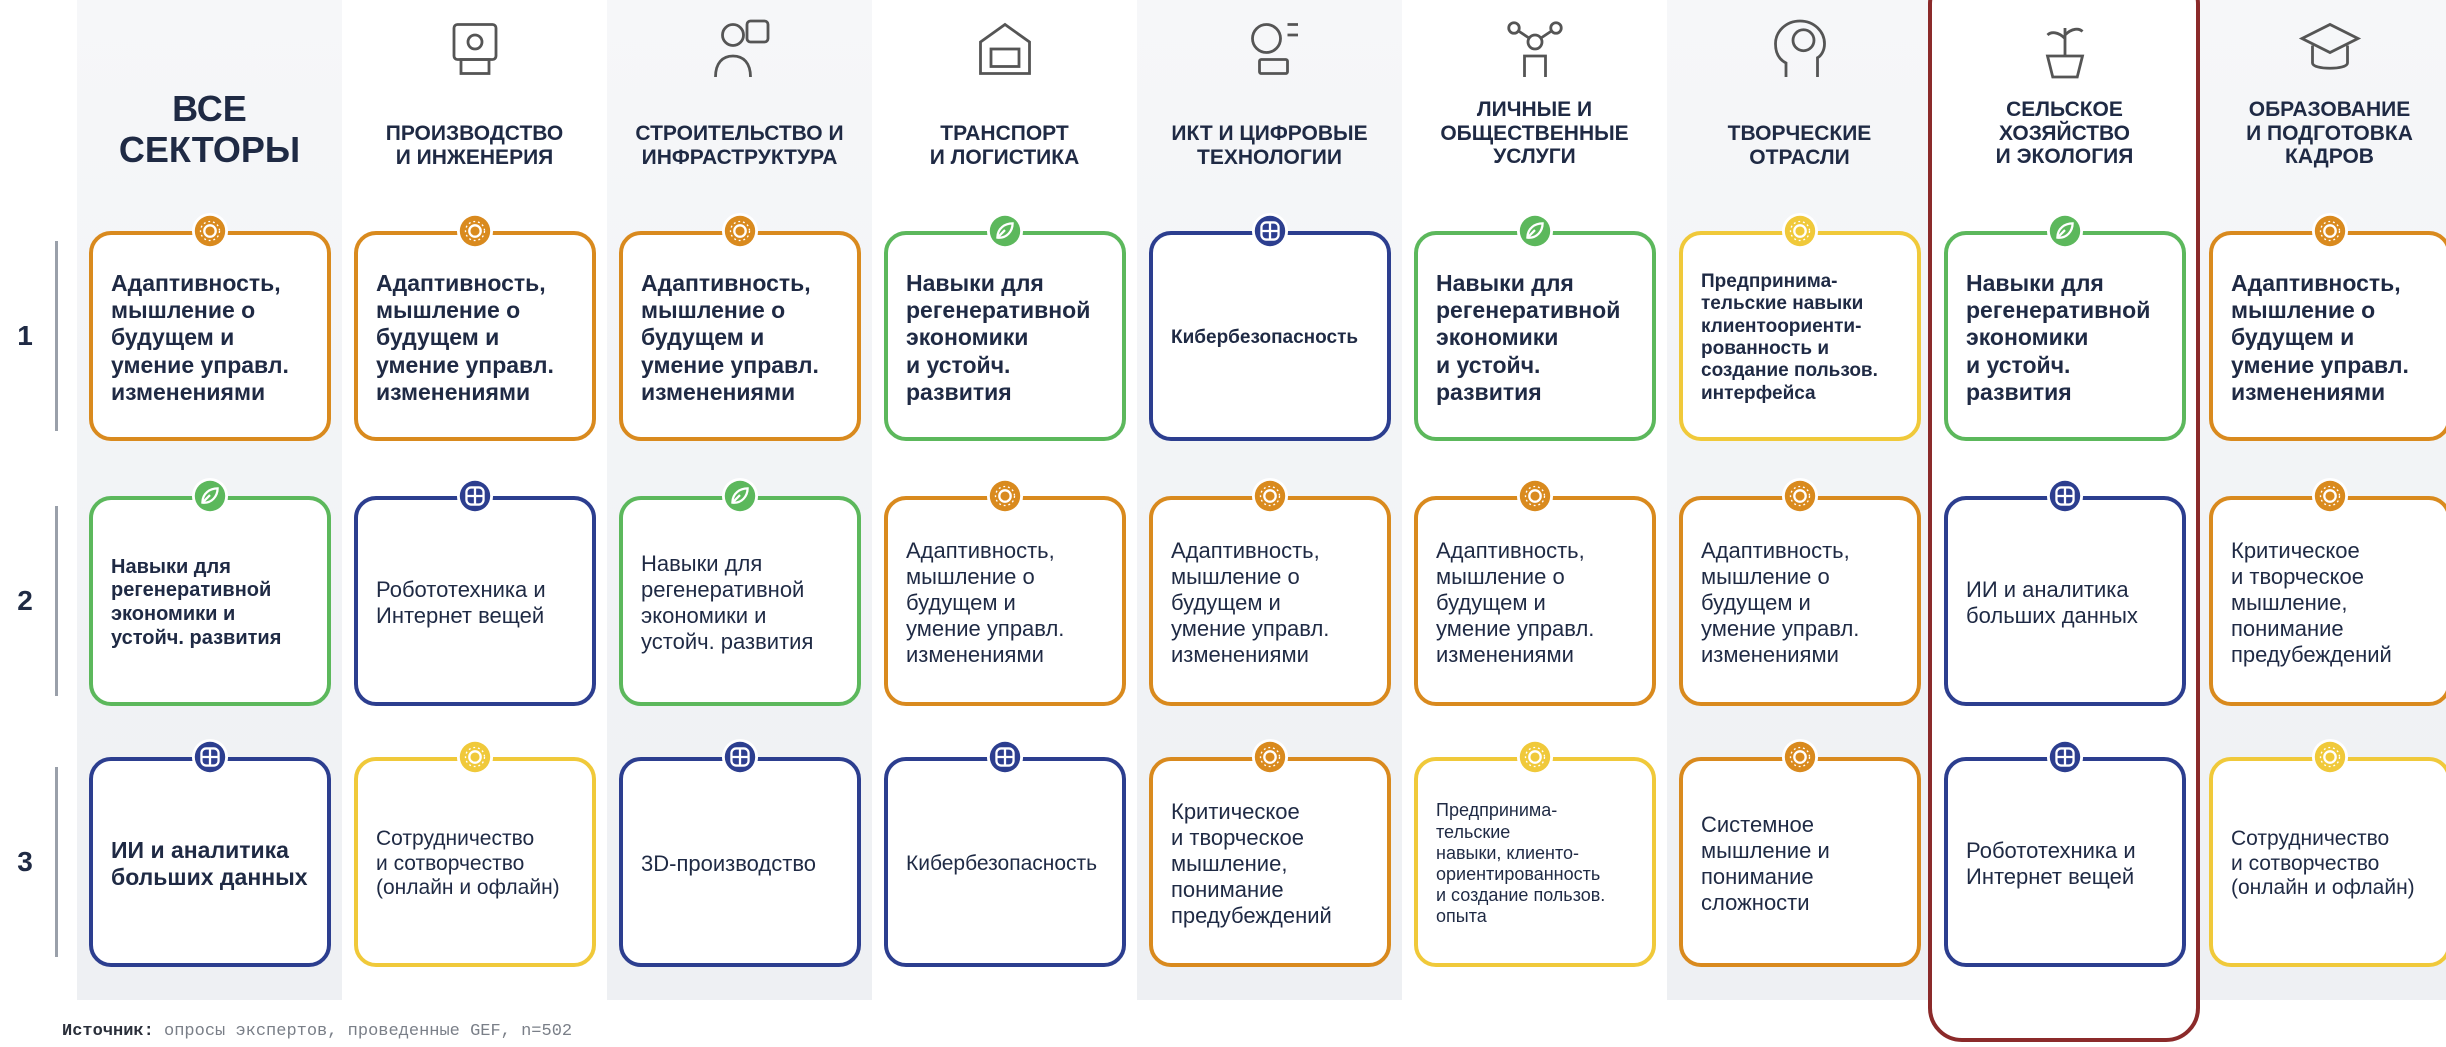 Image resolution: width=2446 pixels, height=1047 pixels. What do you see at coordinates (1004, 145) in the screenshot?
I see `column-header: ТРАНСПОРТ И ЛОГИСТИКА` at bounding box center [1004, 145].